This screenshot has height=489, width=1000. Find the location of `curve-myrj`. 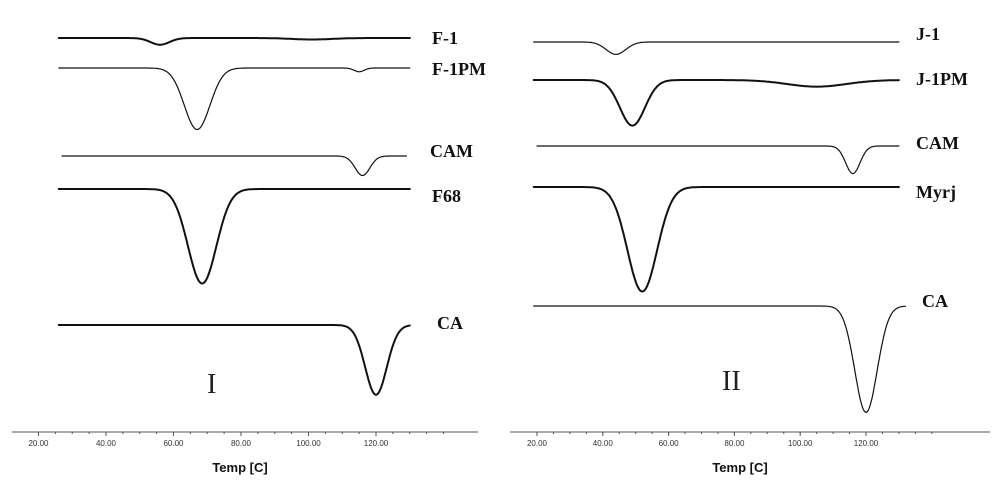

curve-myrj is located at coordinates (716, 239).